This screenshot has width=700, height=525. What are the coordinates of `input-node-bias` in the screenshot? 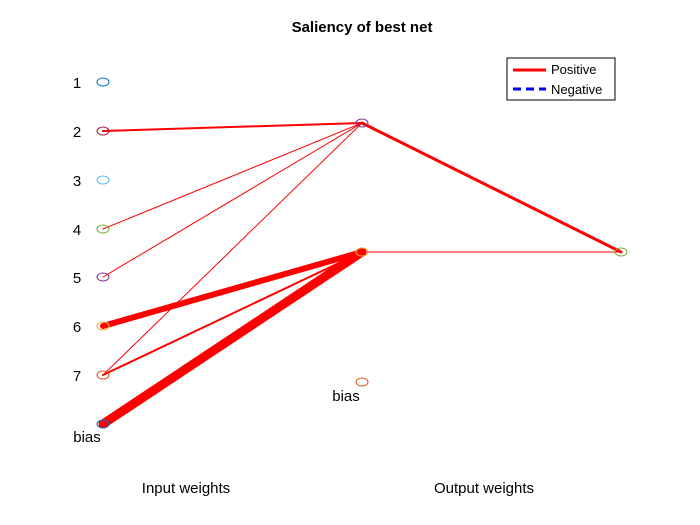 It's located at (103, 424).